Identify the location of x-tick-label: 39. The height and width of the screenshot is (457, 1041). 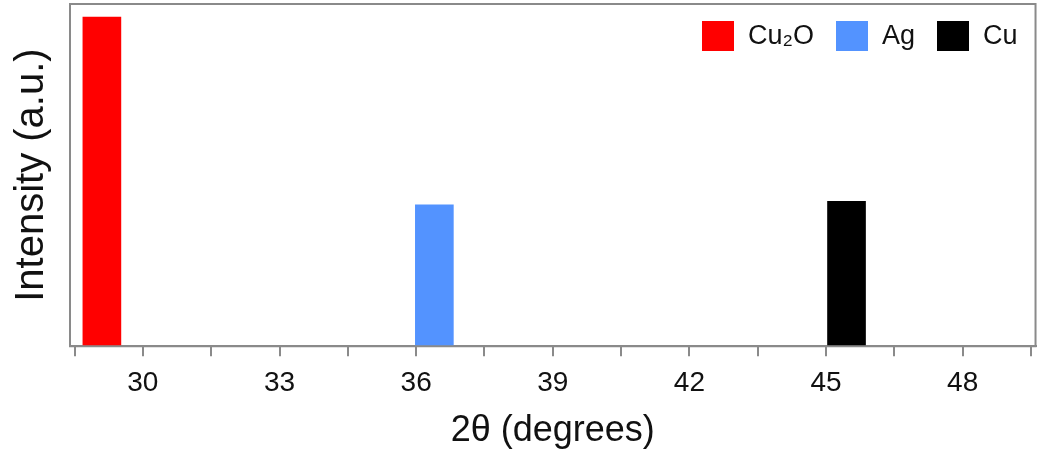
(553, 381).